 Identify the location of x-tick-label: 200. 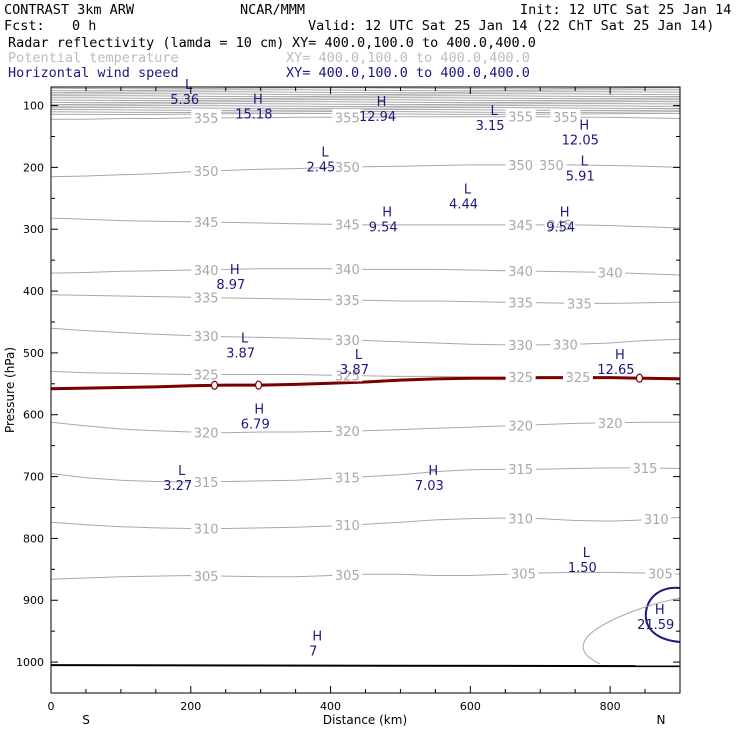
(190, 706).